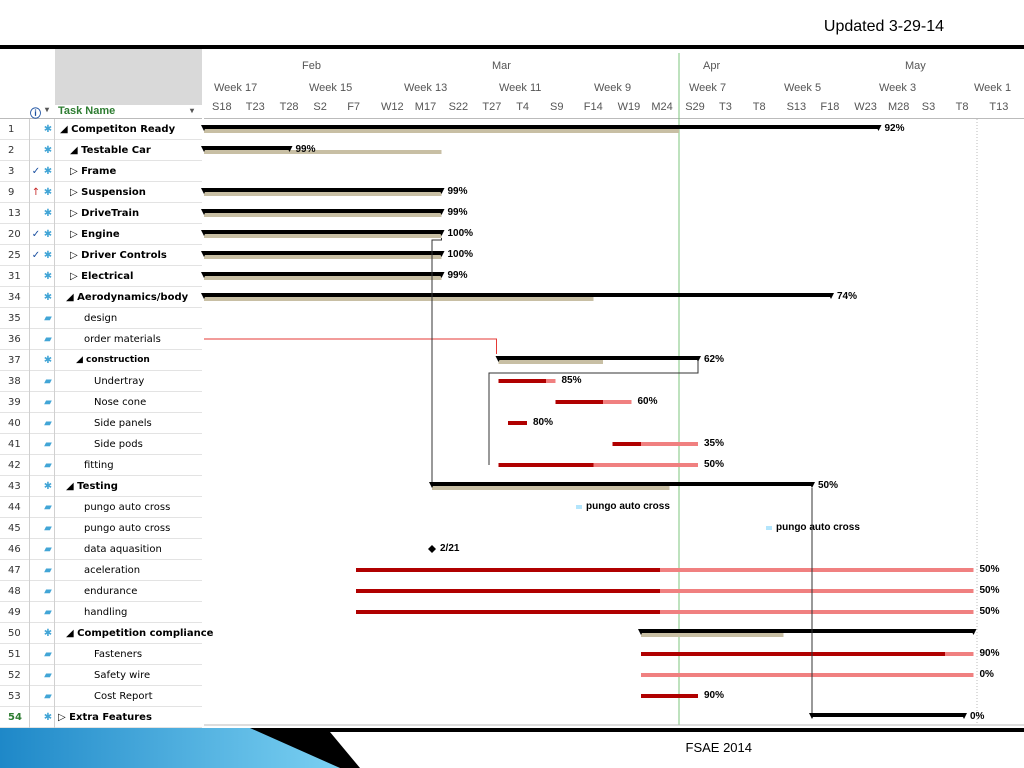 This screenshot has height=768, width=1024. I want to click on task-name: ◢ Aerodynamics/body, so click(127, 297).